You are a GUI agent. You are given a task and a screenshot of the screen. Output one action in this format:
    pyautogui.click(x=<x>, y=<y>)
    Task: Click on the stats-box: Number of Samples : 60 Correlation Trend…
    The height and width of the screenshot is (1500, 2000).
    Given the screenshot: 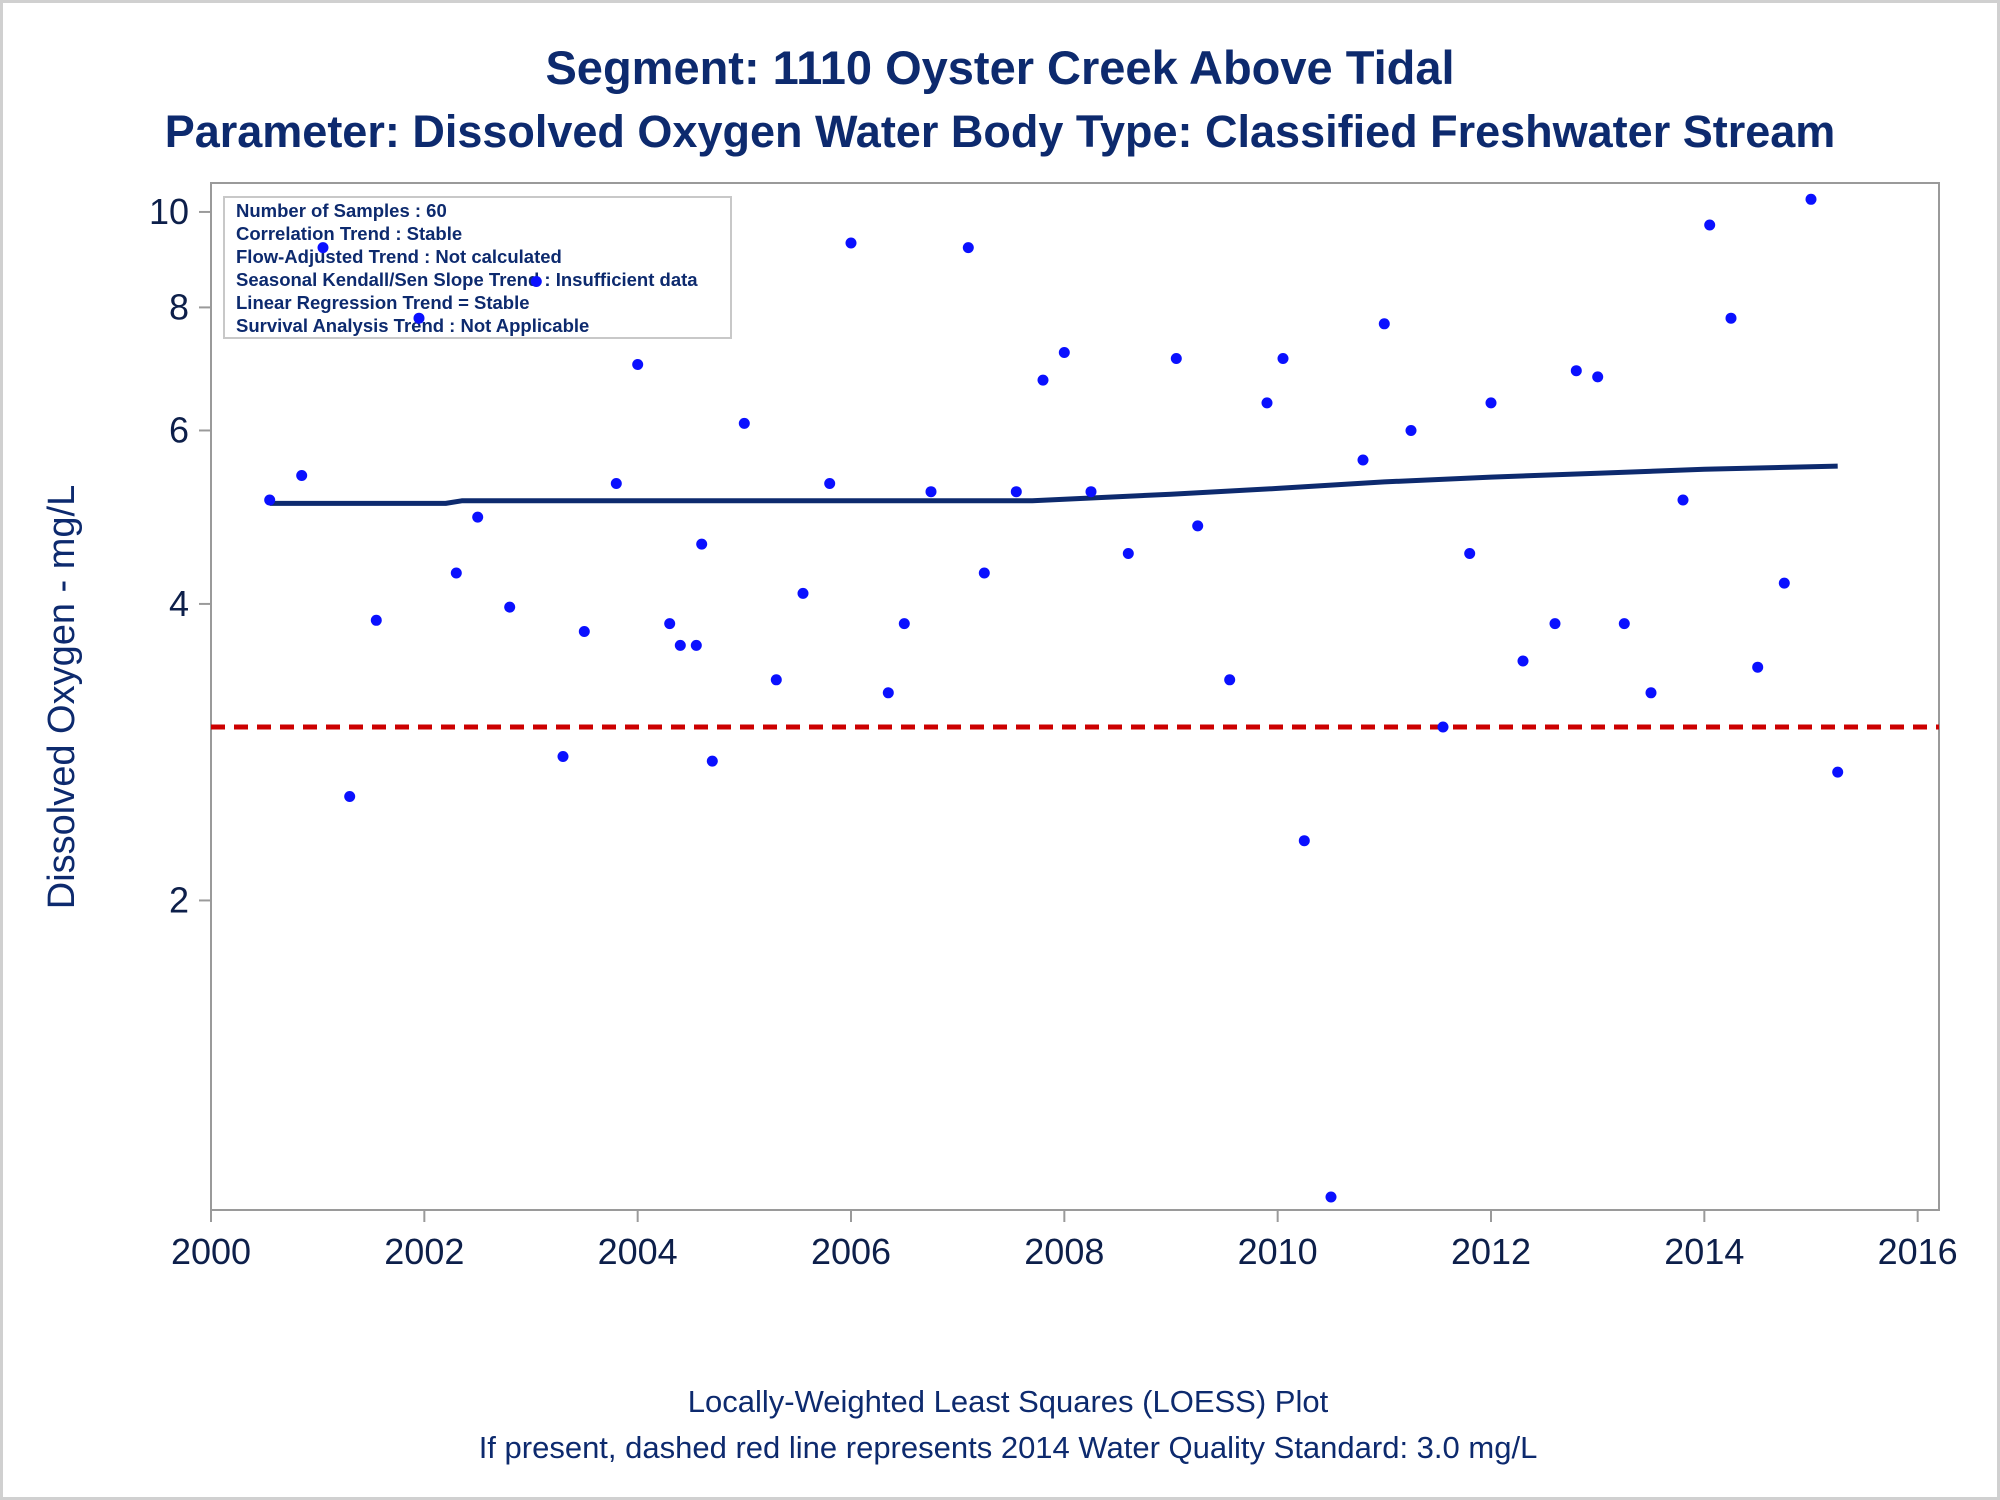 What is the action you would take?
    pyautogui.click(x=477, y=267)
    